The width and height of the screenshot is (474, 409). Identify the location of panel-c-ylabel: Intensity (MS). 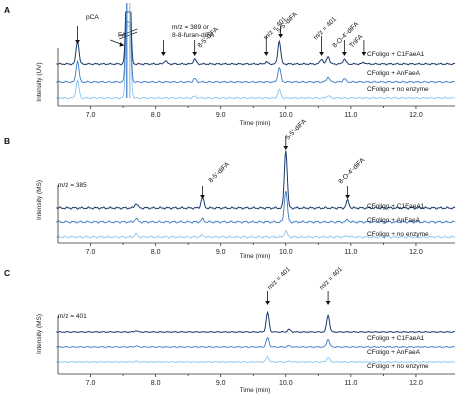
(39, 334).